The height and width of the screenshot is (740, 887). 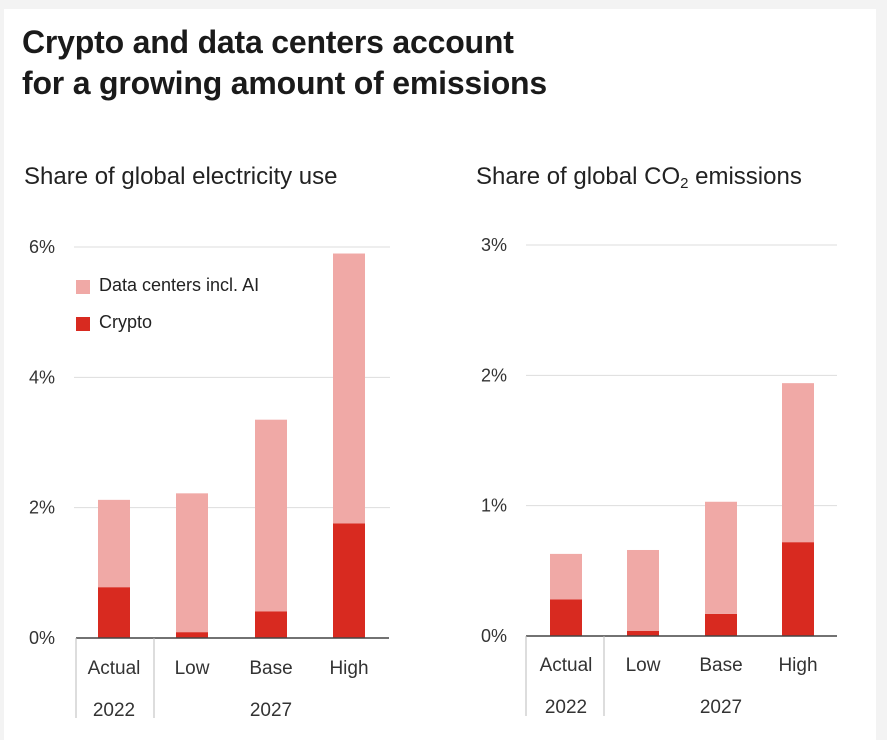 What do you see at coordinates (566, 707) in the screenshot?
I see `right-group-label: 2022` at bounding box center [566, 707].